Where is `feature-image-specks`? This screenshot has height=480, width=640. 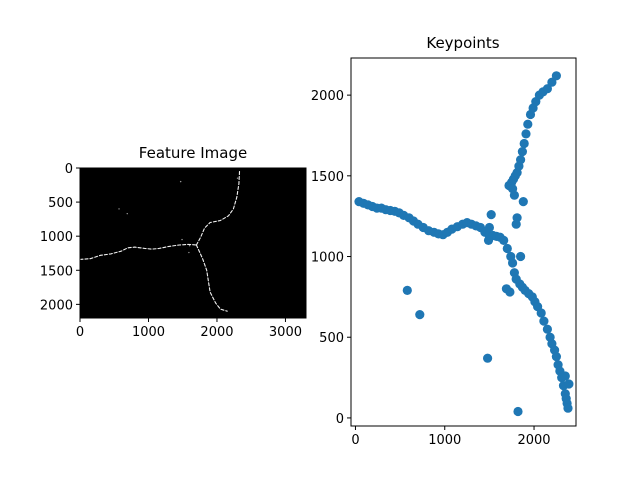
feature-image-specks is located at coordinates (178, 215).